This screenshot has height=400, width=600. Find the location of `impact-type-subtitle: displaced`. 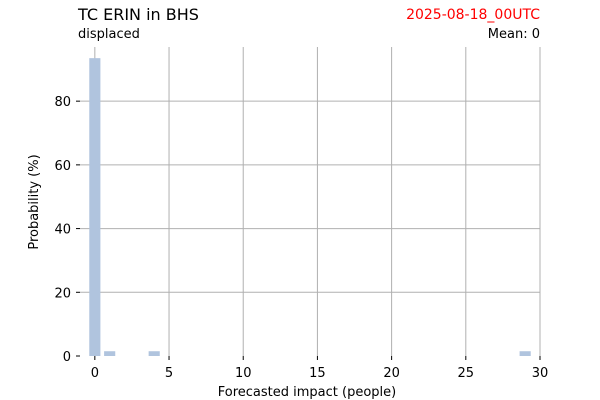

impact-type-subtitle: displaced is located at coordinates (109, 34).